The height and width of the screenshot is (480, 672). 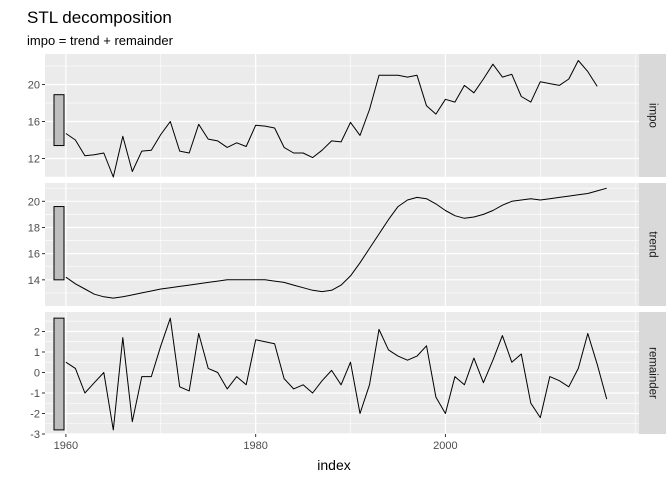 What do you see at coordinates (35, 414) in the screenshot?
I see `y-tick-label: -2` at bounding box center [35, 414].